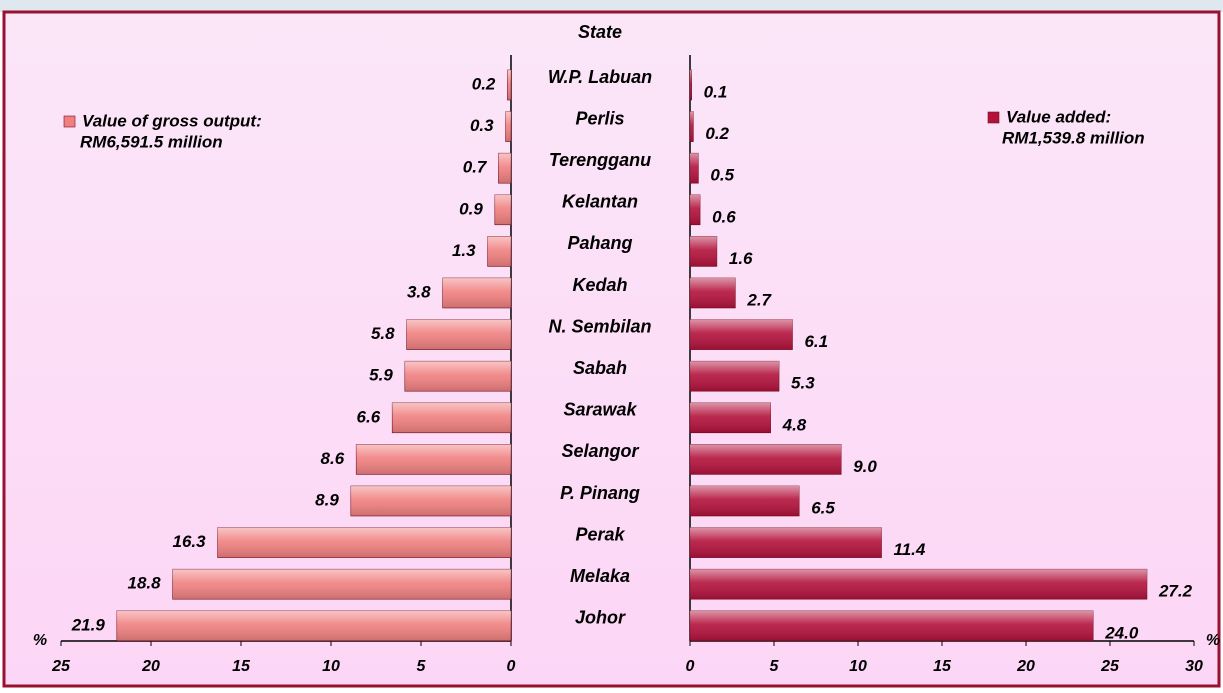 The height and width of the screenshot is (693, 1223). I want to click on top-strip, so click(611, 6).